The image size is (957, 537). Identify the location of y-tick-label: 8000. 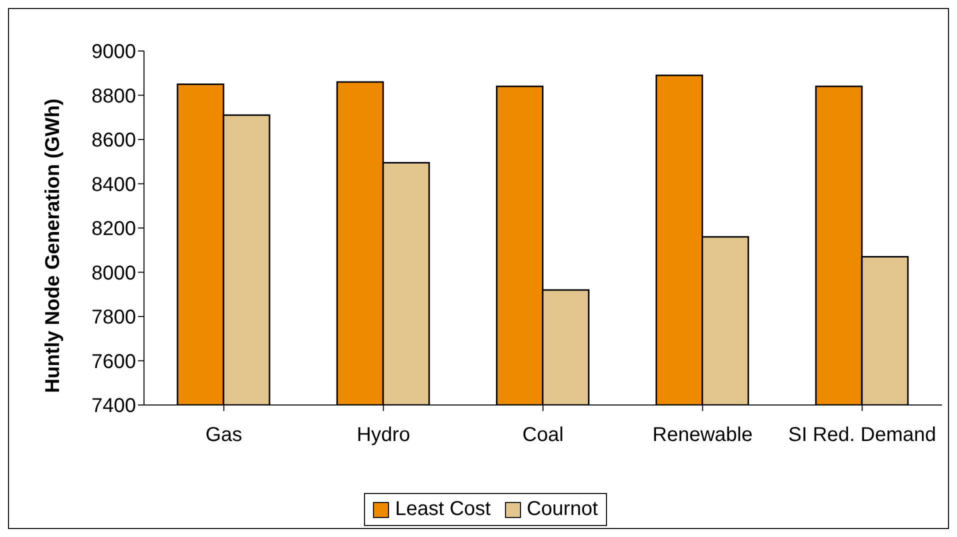
(114, 273).